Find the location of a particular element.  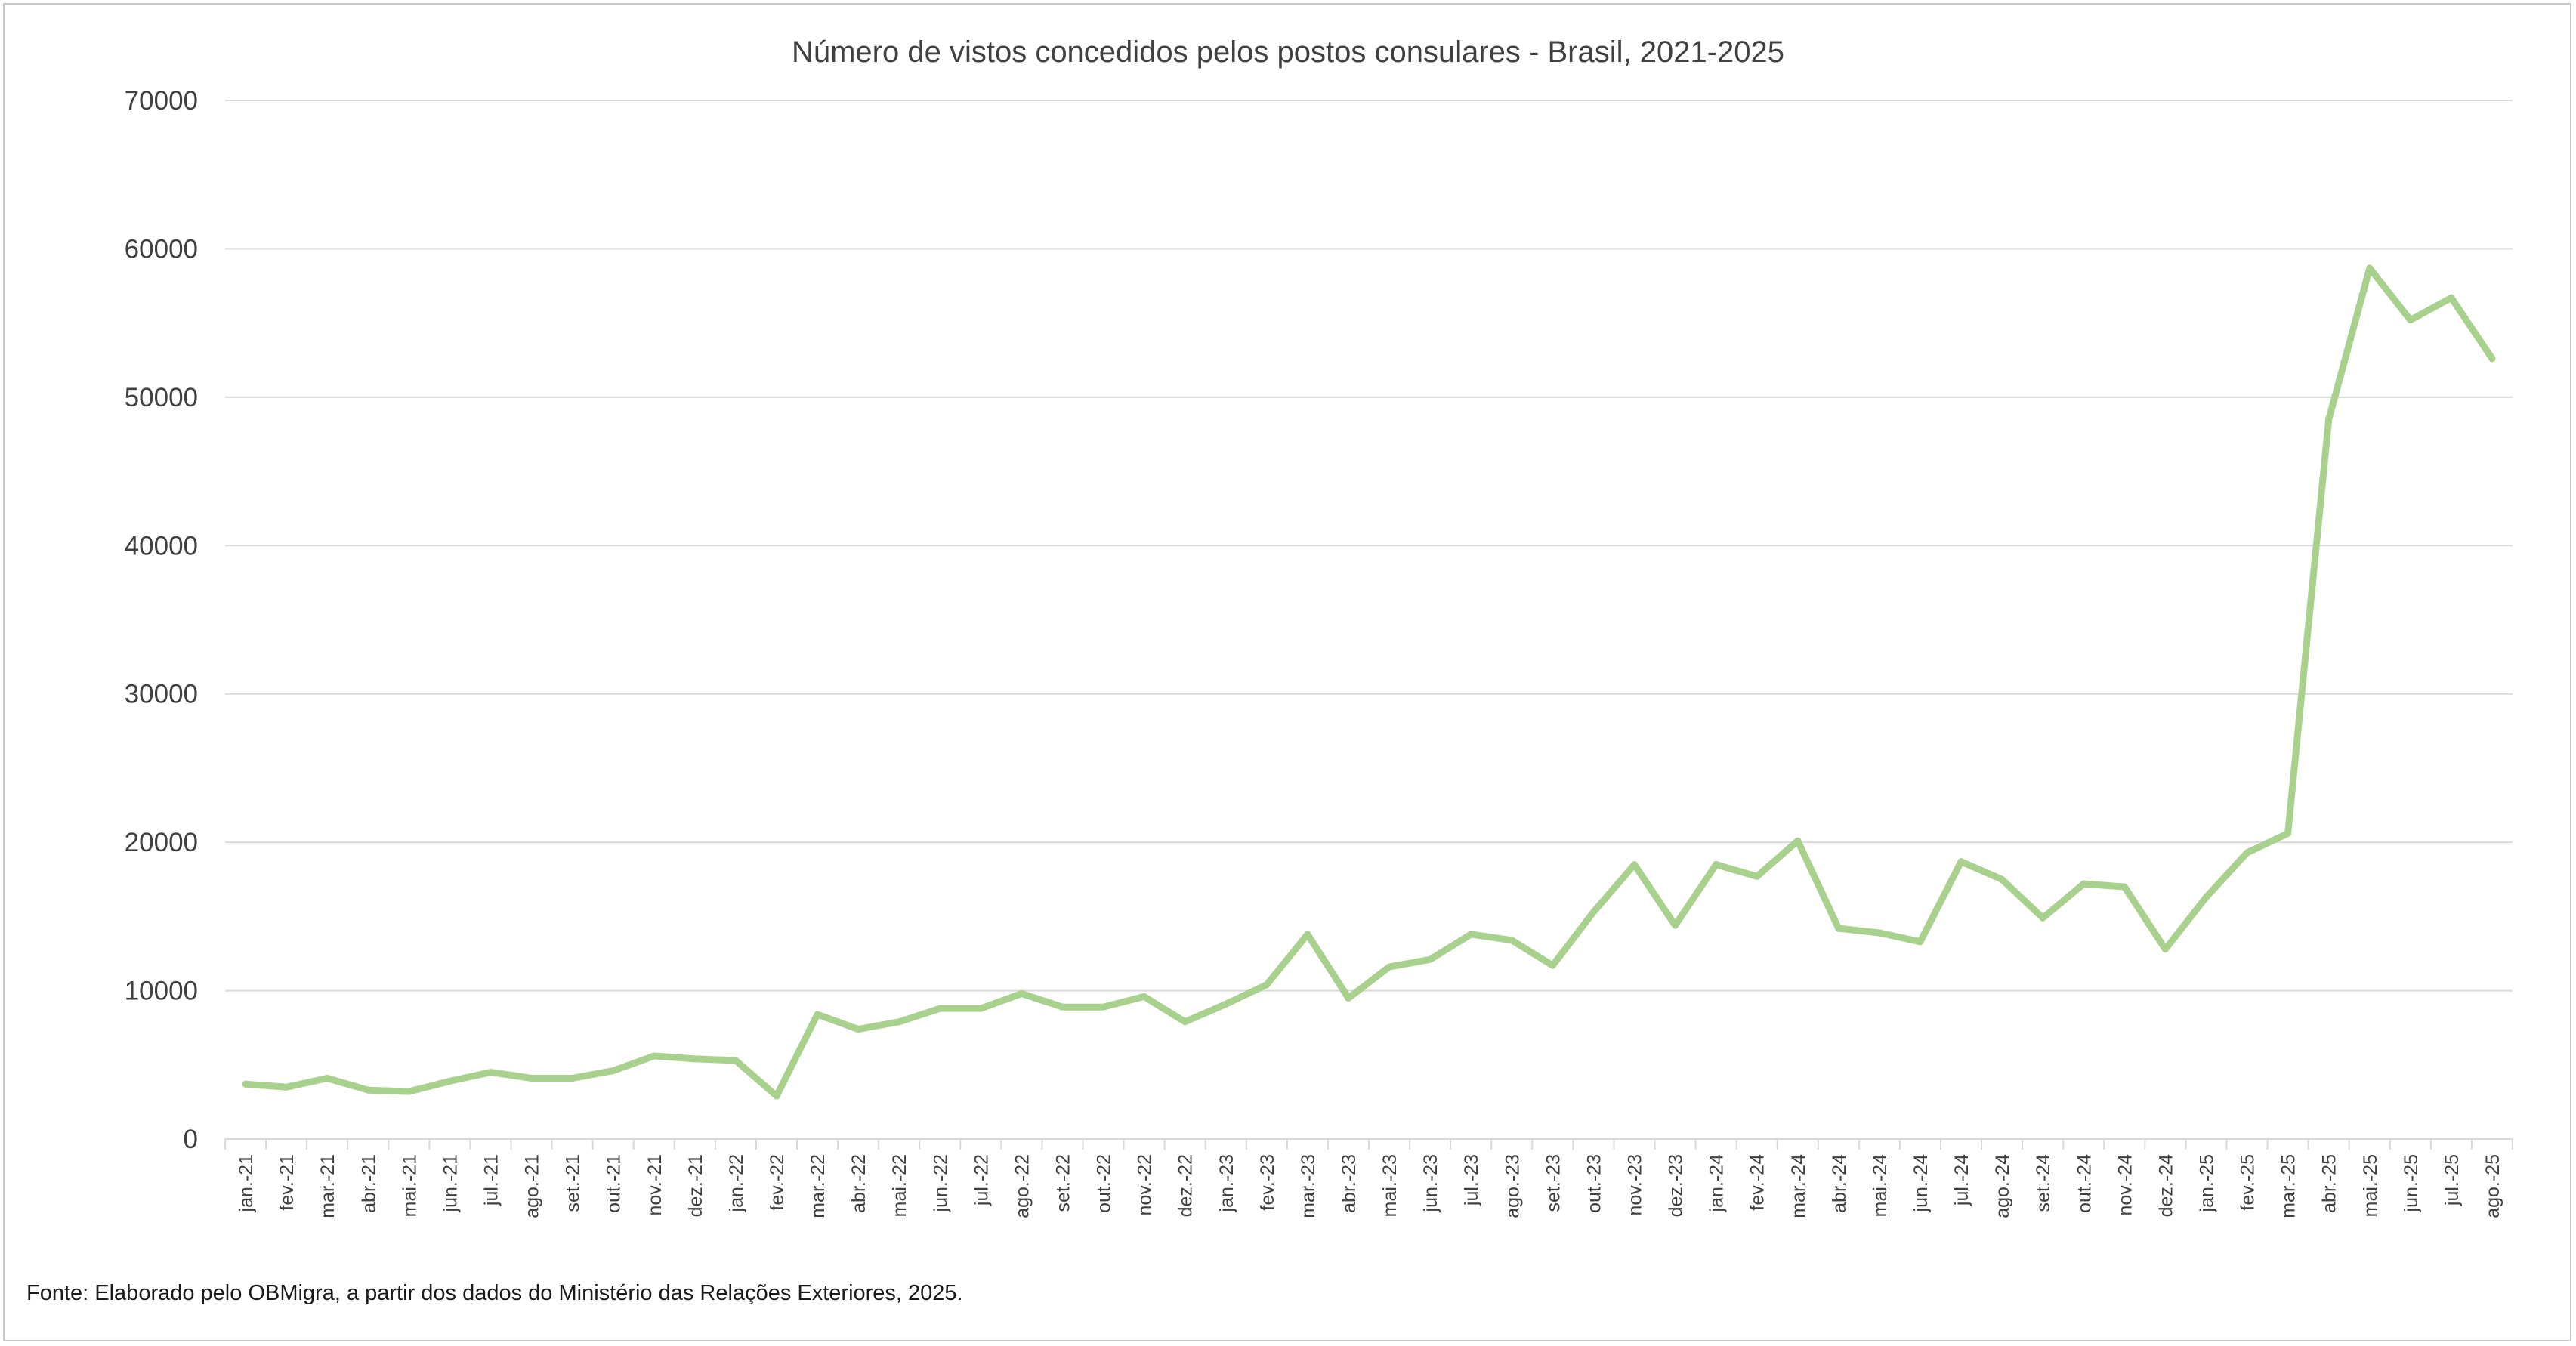

x-tick-label: abr.-25 is located at coordinates (2329, 1183).